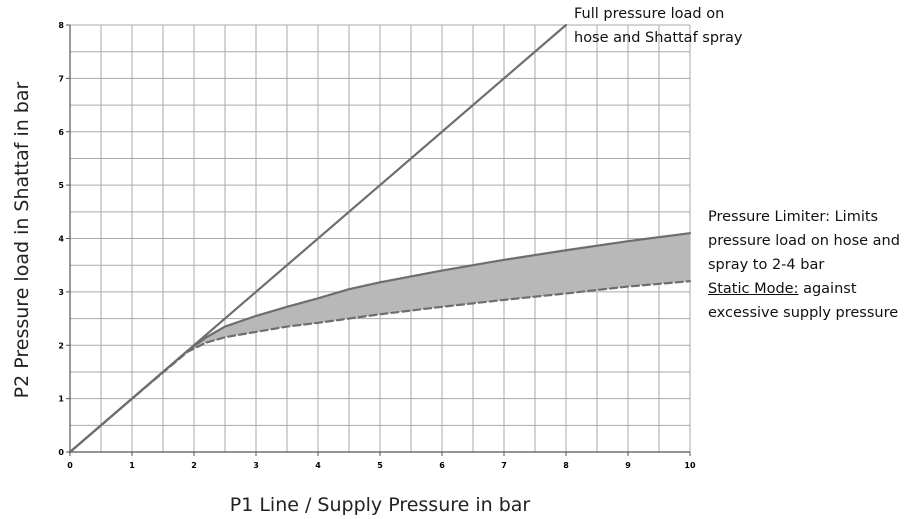 This screenshot has height=519, width=921. Describe the element at coordinates (753, 289) in the screenshot. I see `static-mode-label: Static Mode:` at that location.